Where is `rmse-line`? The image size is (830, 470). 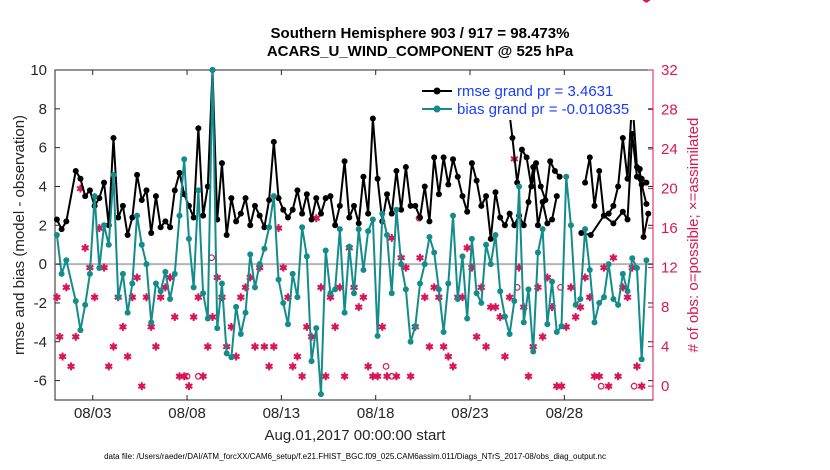 rmse-line is located at coordinates (616, 157).